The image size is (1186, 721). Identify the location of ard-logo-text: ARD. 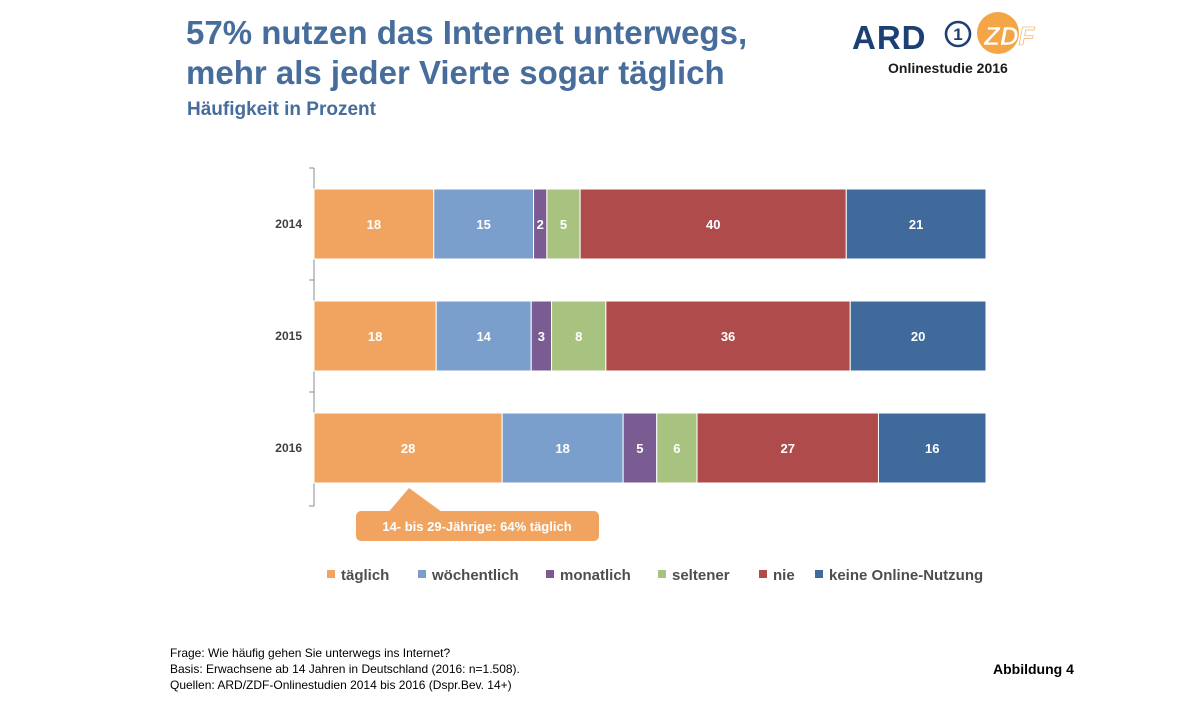
(889, 37).